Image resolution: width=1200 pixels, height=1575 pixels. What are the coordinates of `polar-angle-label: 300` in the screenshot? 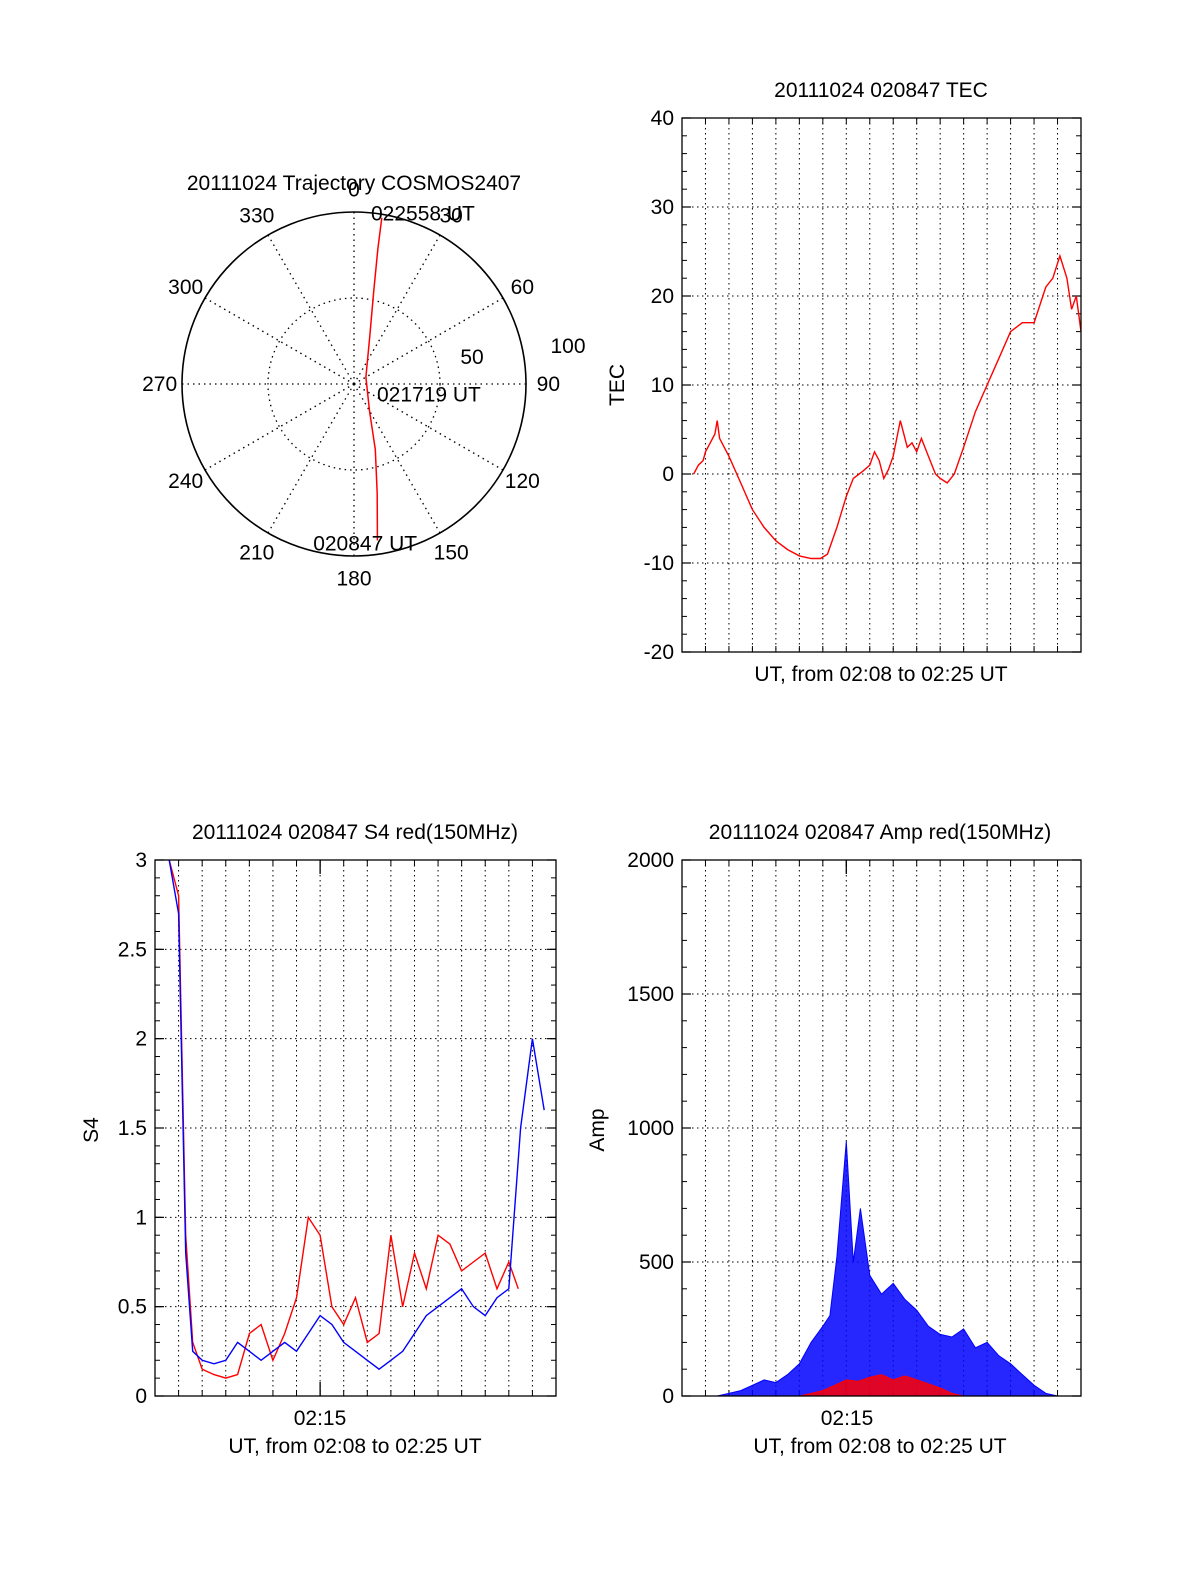 It's located at (185, 287).